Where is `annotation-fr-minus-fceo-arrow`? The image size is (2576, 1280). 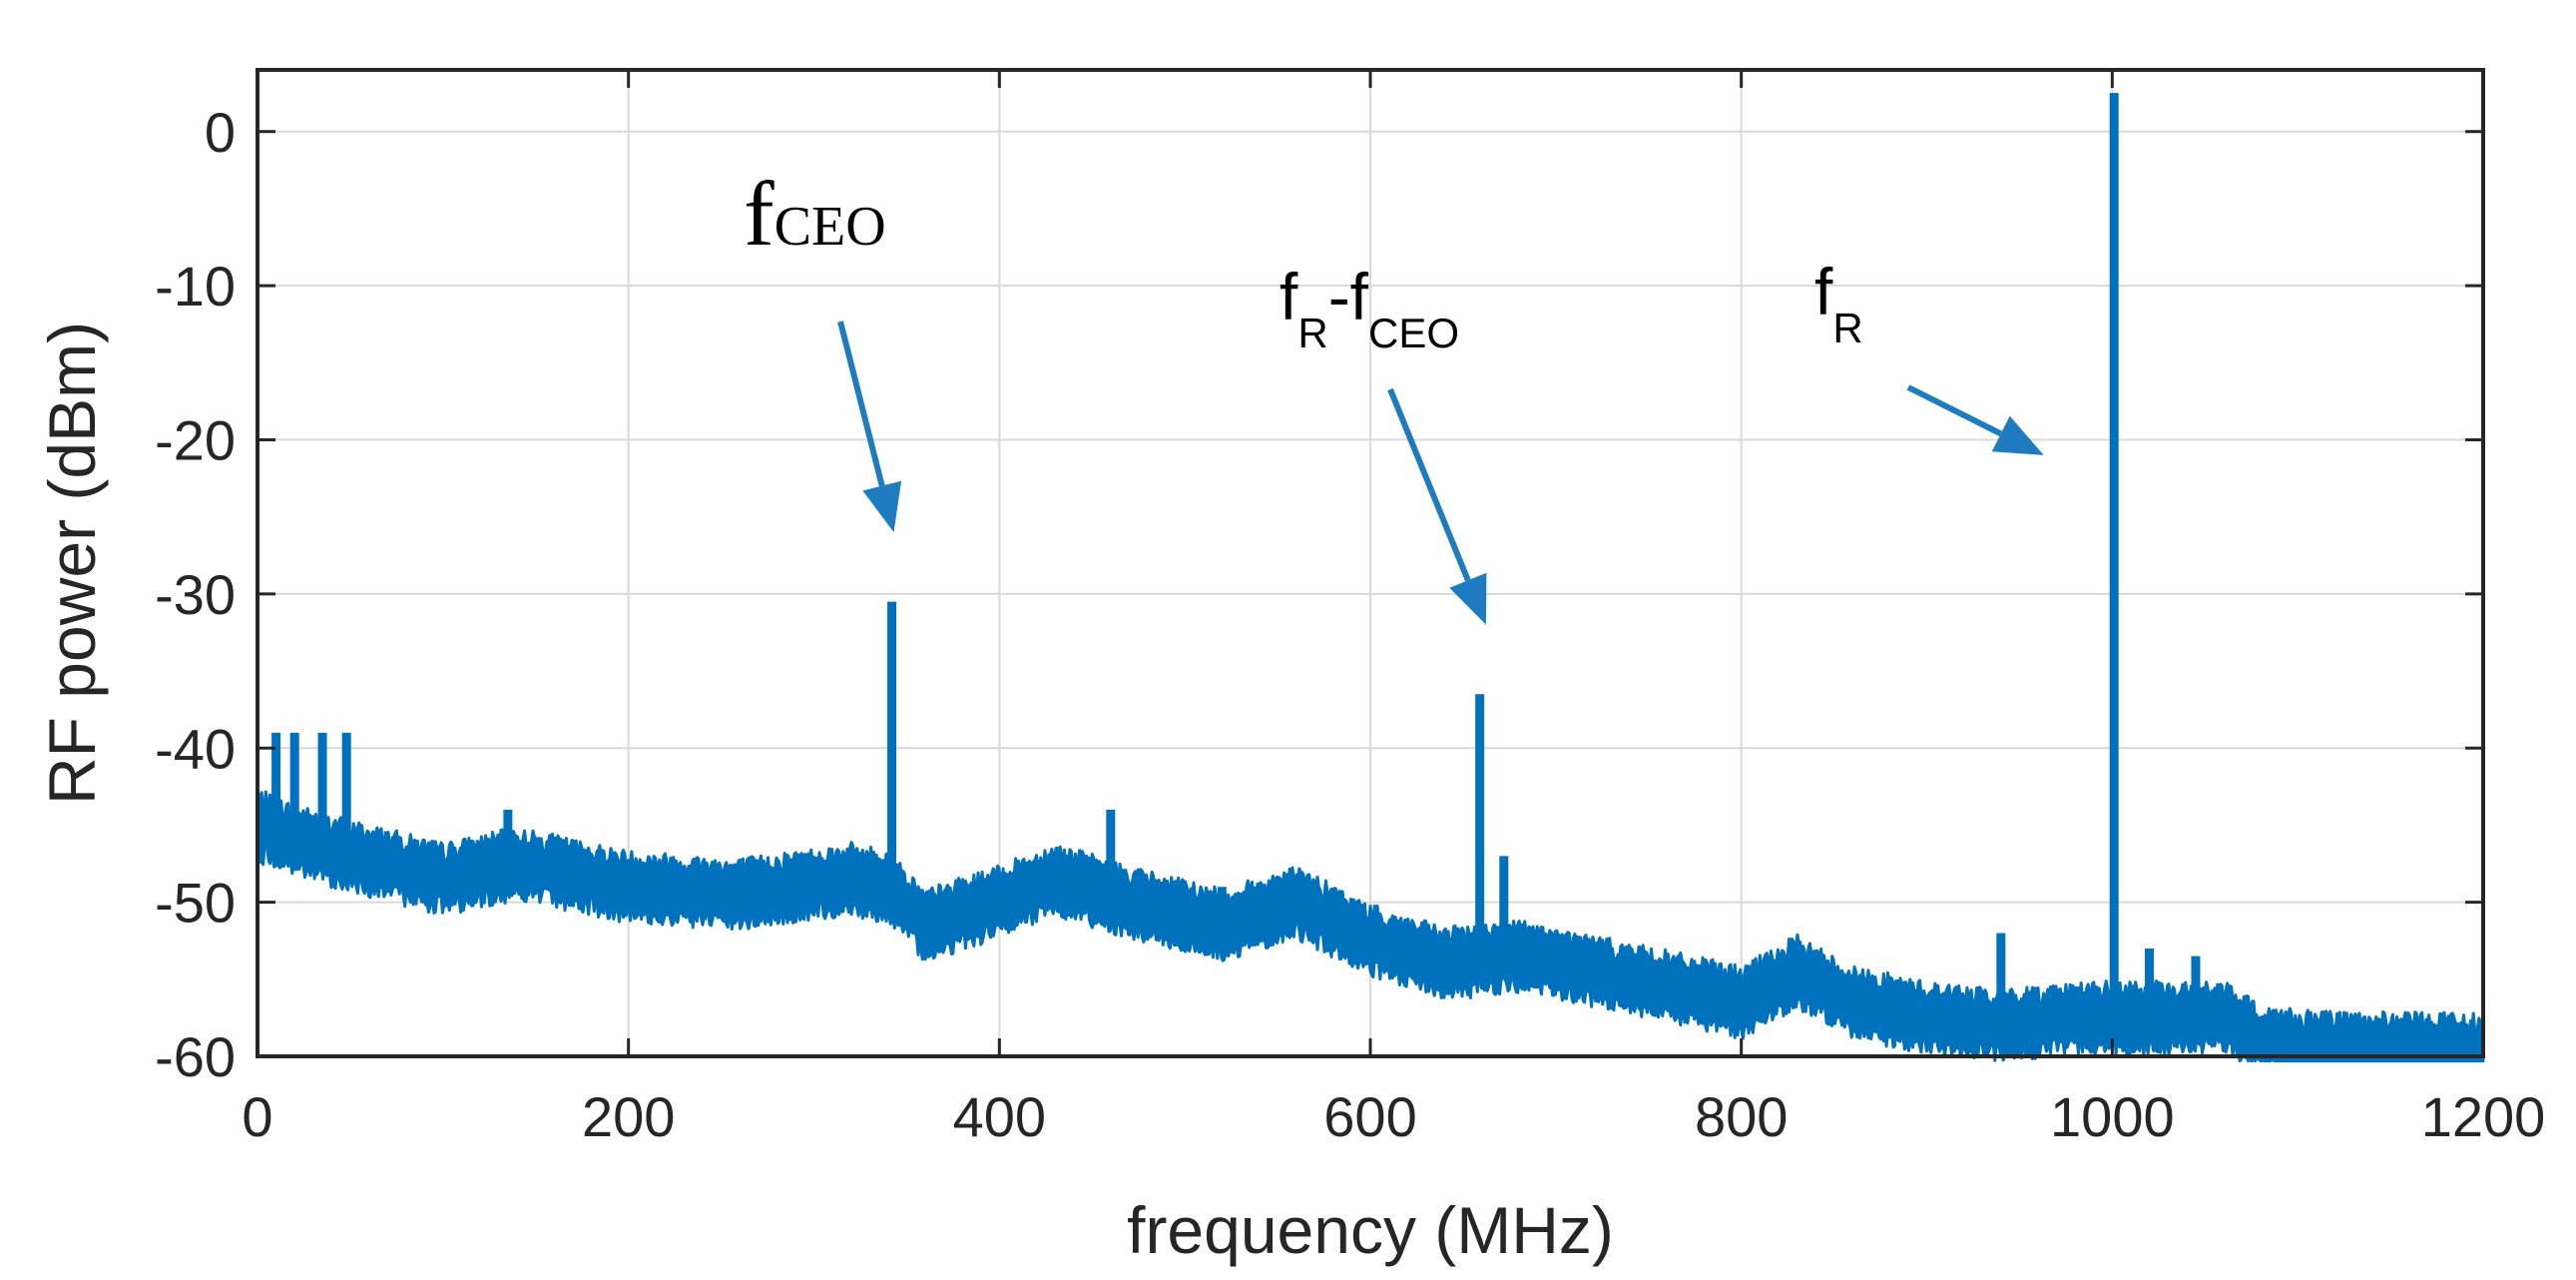
annotation-fr-minus-fceo-arrow is located at coordinates (1437, 506).